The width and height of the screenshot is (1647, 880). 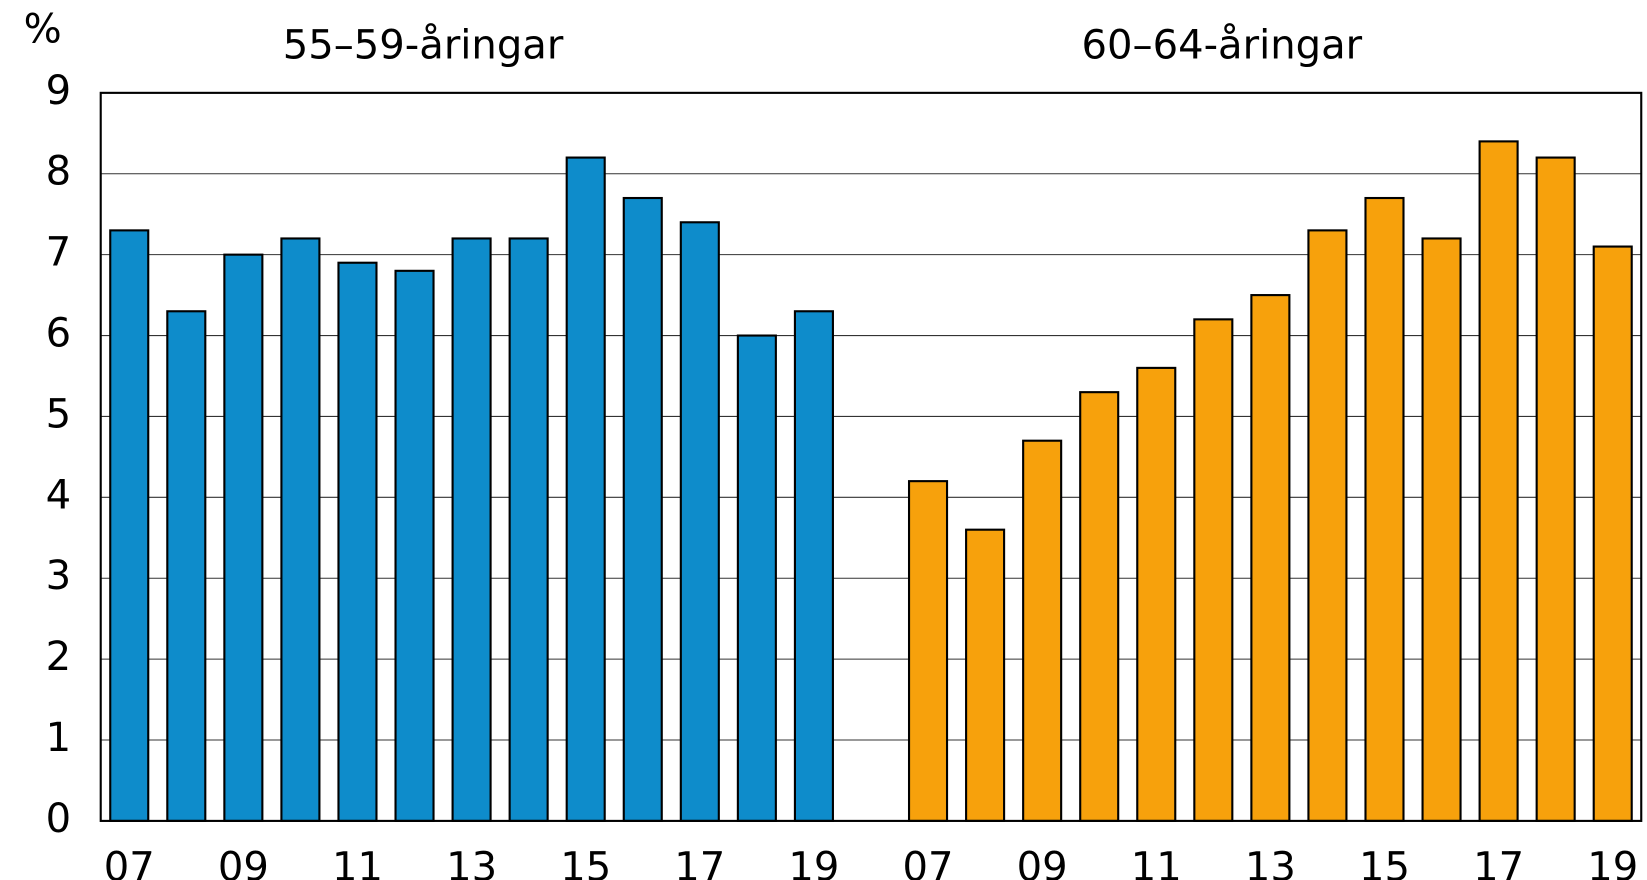 I want to click on y-axis-label: %, so click(x=43, y=30).